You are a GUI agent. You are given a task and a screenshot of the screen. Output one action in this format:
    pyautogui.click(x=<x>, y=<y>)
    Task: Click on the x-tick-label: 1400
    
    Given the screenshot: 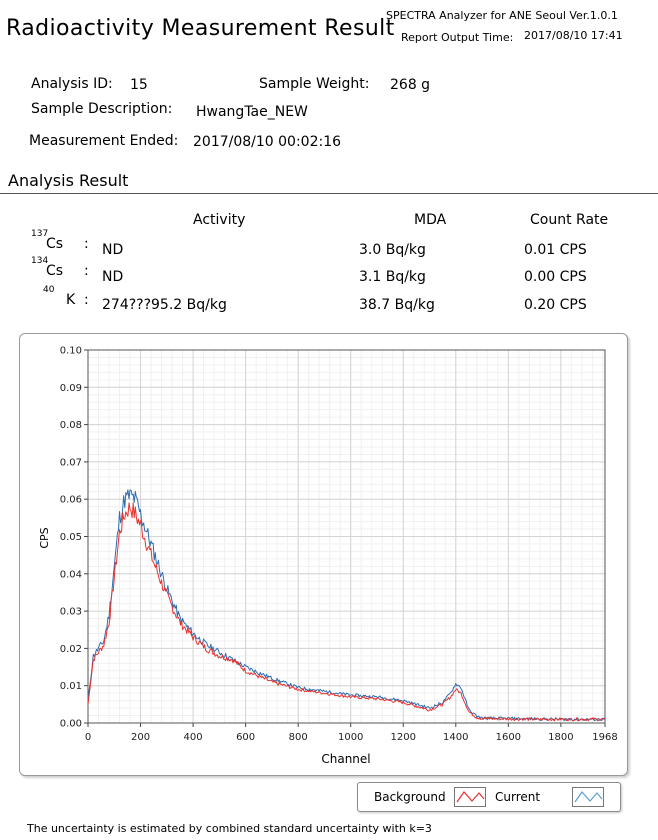 What is the action you would take?
    pyautogui.click(x=455, y=737)
    